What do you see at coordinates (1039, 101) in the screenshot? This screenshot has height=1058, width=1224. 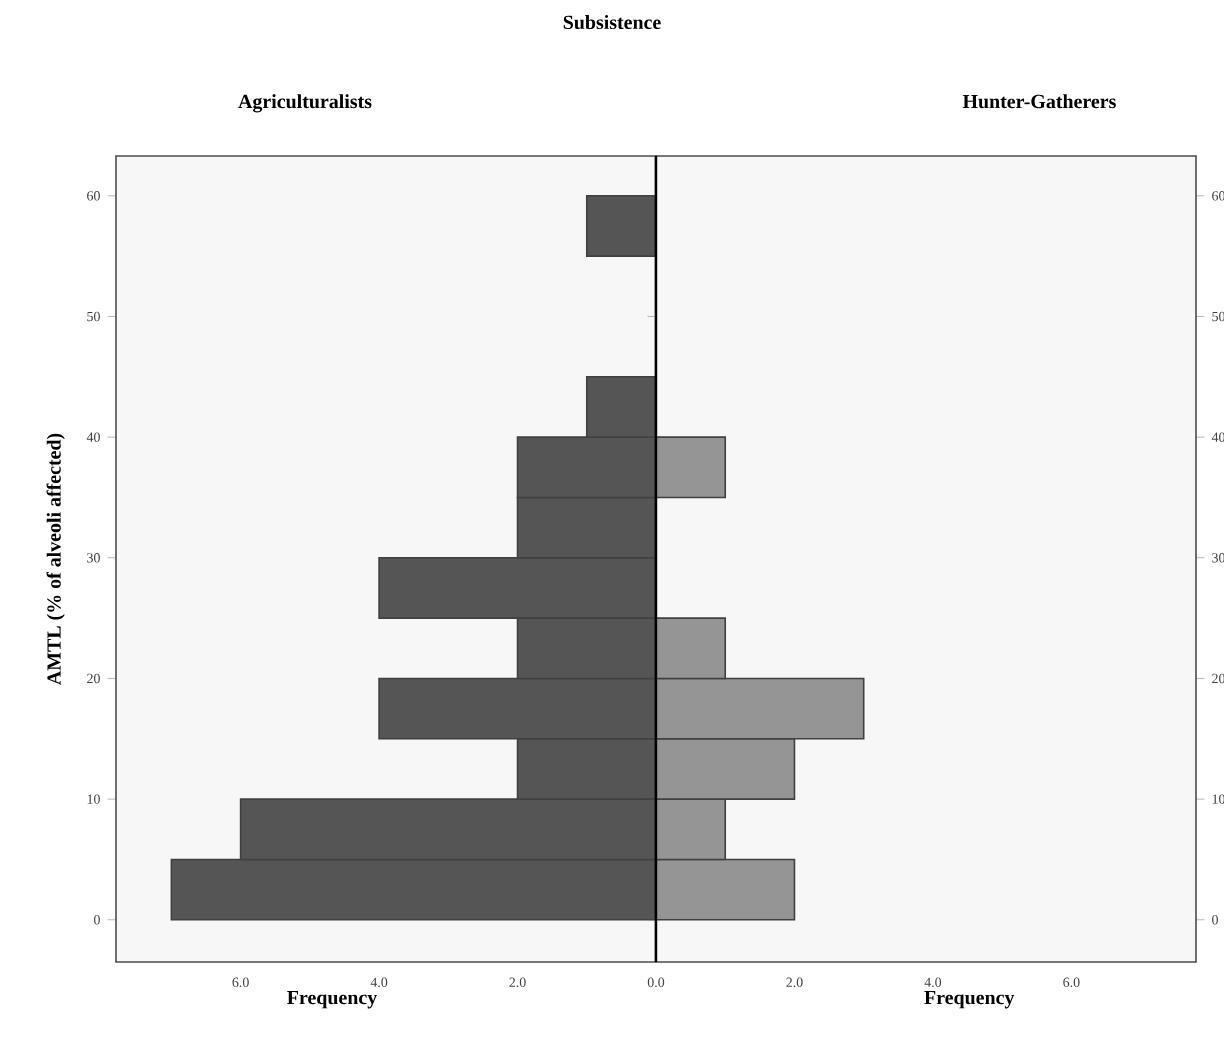 I see `chart-subtitle: Hunter-Gatherers` at bounding box center [1039, 101].